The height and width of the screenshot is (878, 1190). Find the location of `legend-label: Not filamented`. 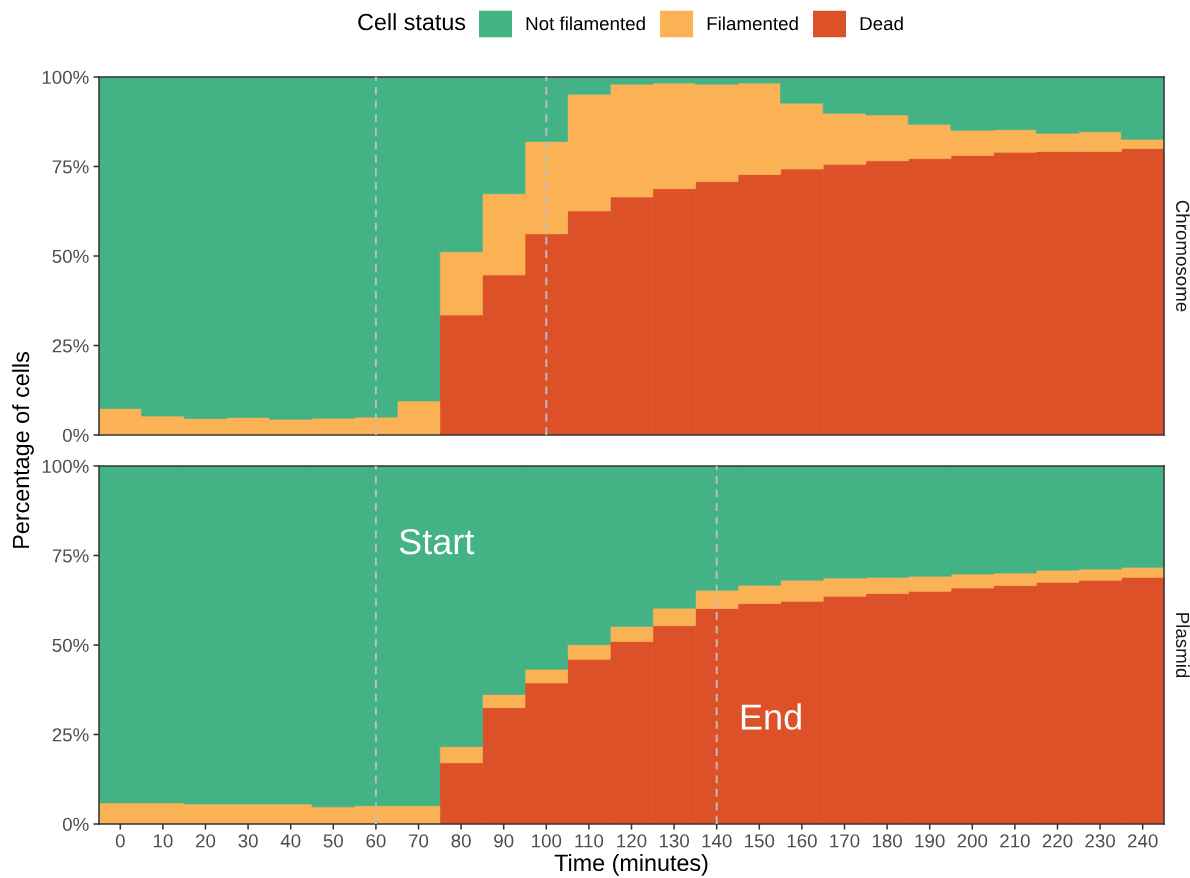

legend-label: Not filamented is located at coordinates (585, 23).